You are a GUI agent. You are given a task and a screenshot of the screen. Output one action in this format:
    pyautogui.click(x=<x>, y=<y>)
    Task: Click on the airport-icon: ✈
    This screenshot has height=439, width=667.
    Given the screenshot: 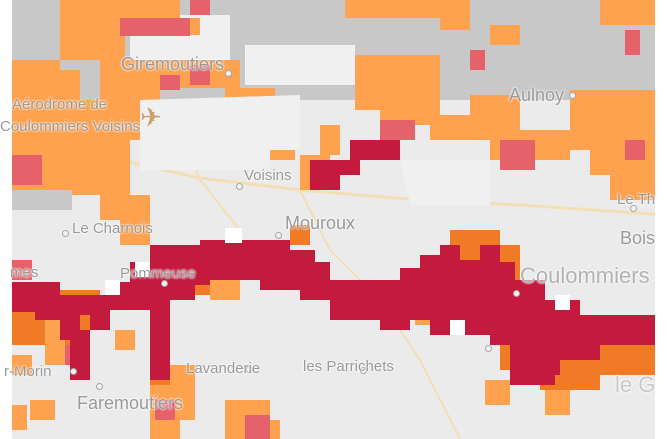 What is the action you would take?
    pyautogui.click(x=151, y=117)
    